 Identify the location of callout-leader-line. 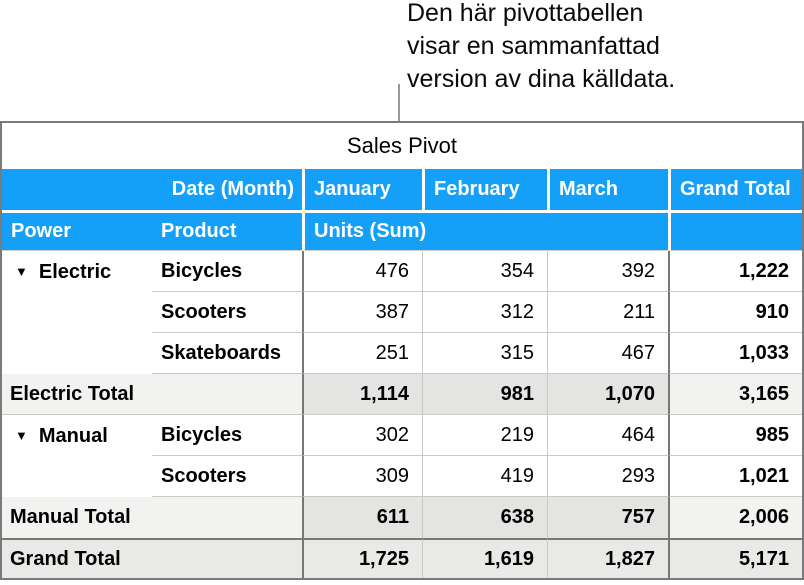
(399, 103).